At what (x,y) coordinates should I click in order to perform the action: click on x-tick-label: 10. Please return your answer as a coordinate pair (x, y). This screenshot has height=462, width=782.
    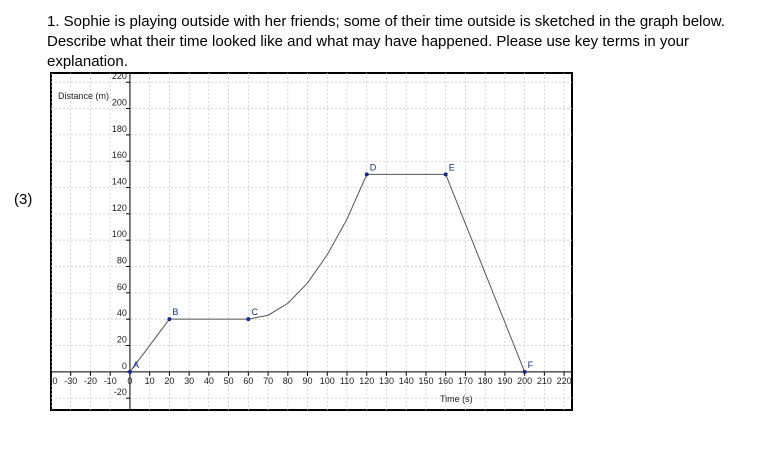
    Looking at the image, I should click on (150, 381).